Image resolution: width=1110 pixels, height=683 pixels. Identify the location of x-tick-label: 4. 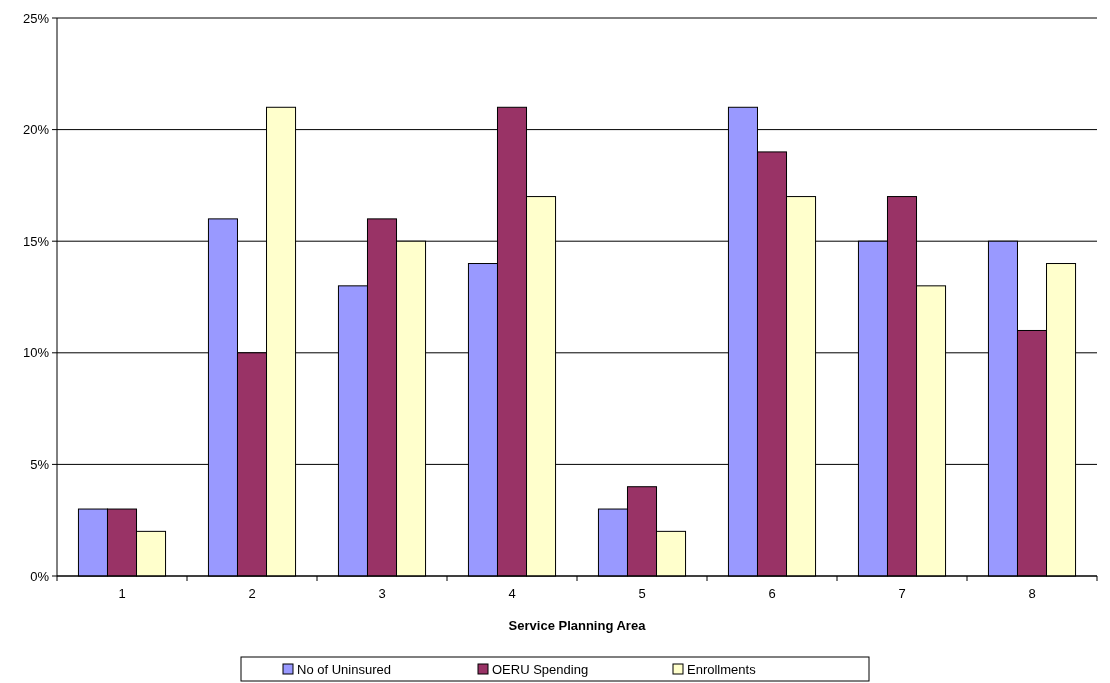
(512, 593).